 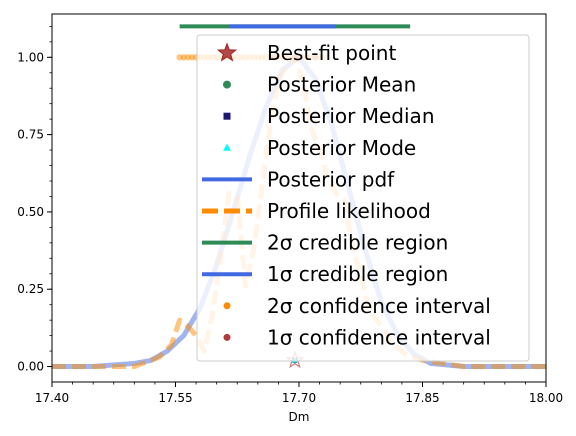 What do you see at coordinates (175, 398) in the screenshot?
I see `x-tick-label: 17.55` at bounding box center [175, 398].